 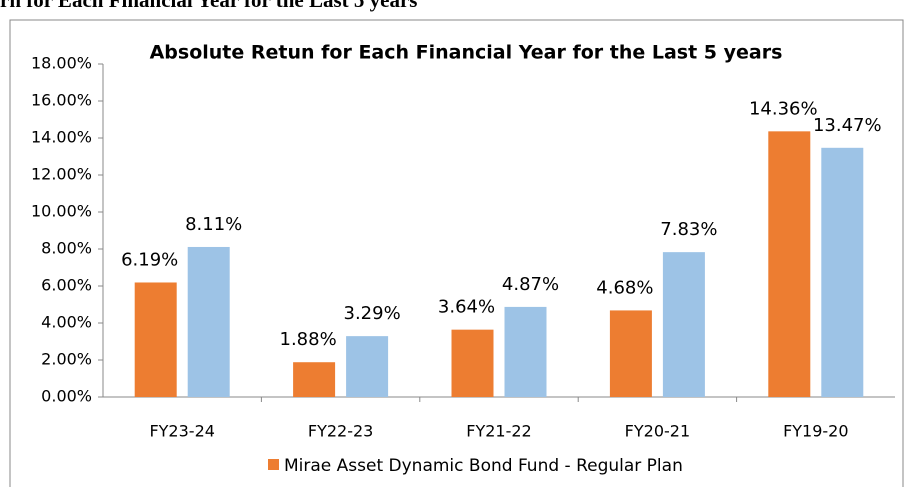 I want to click on data-label: 1.88%, so click(x=308, y=339).